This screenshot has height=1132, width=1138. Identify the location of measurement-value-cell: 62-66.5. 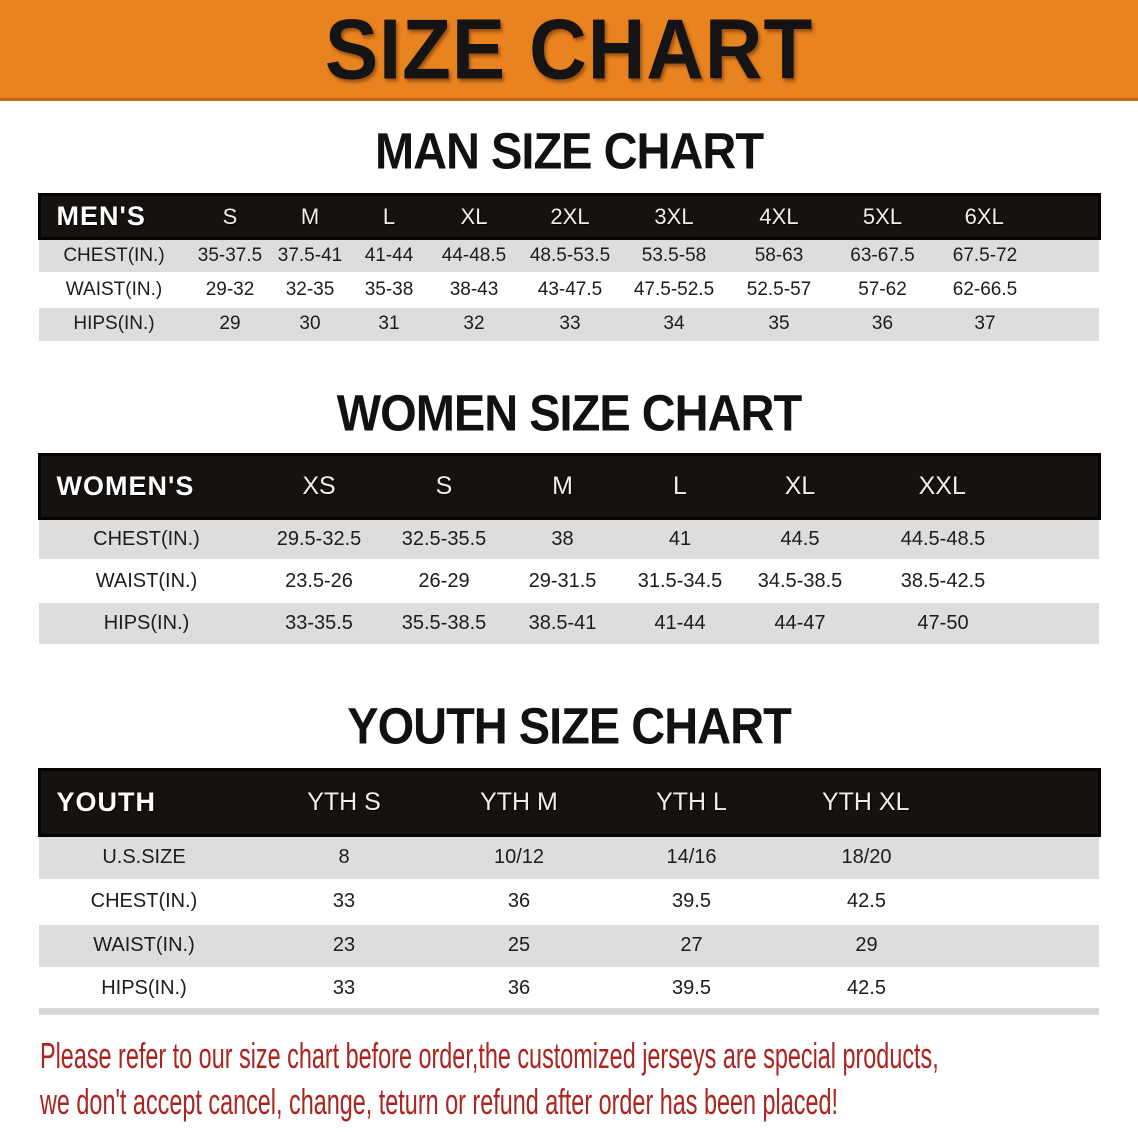
(1016, 289).